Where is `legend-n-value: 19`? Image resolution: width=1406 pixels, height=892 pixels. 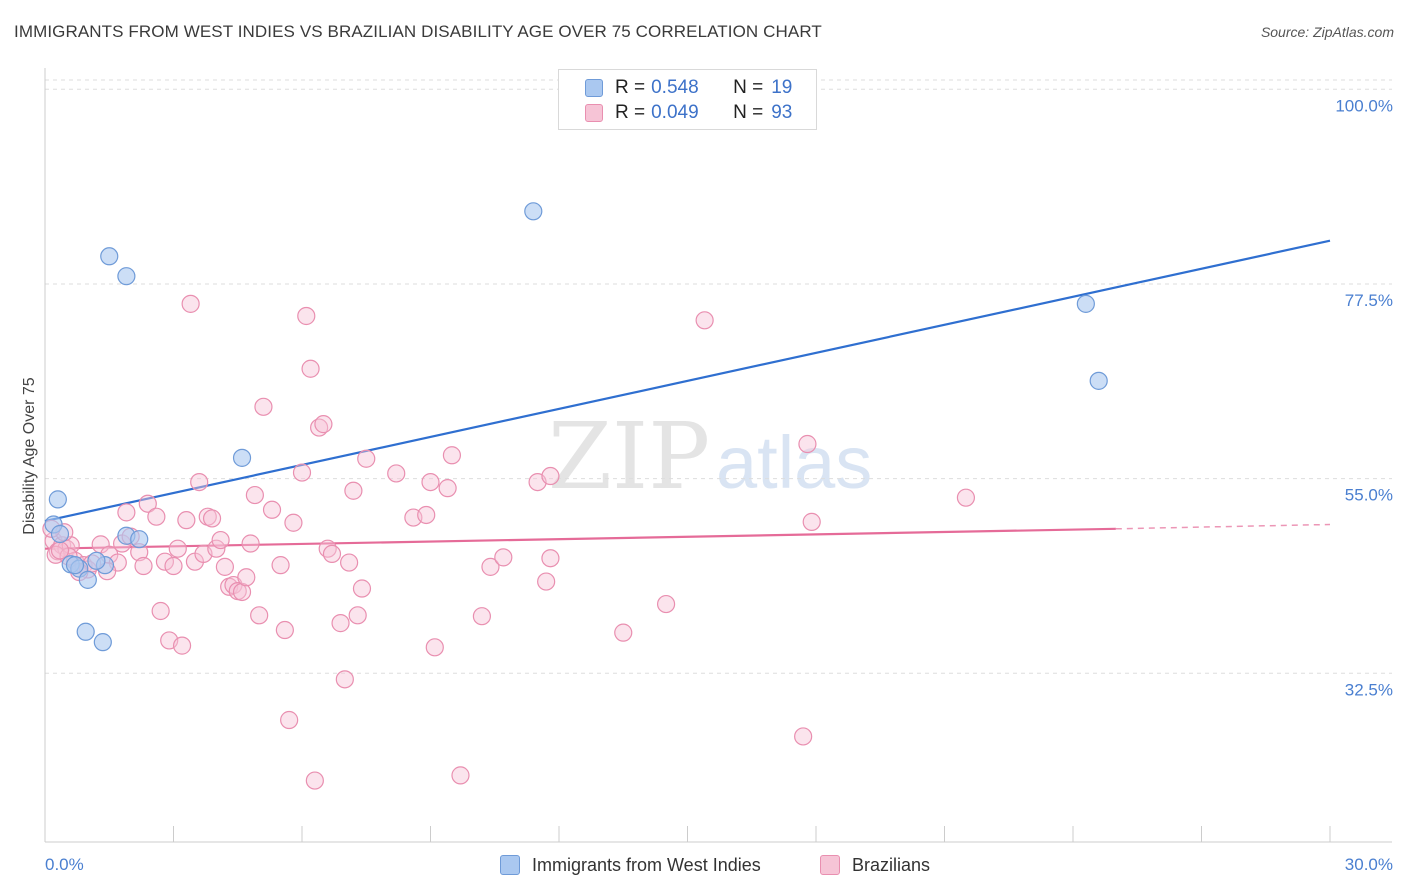 legend-n-value: 19 is located at coordinates (782, 87).